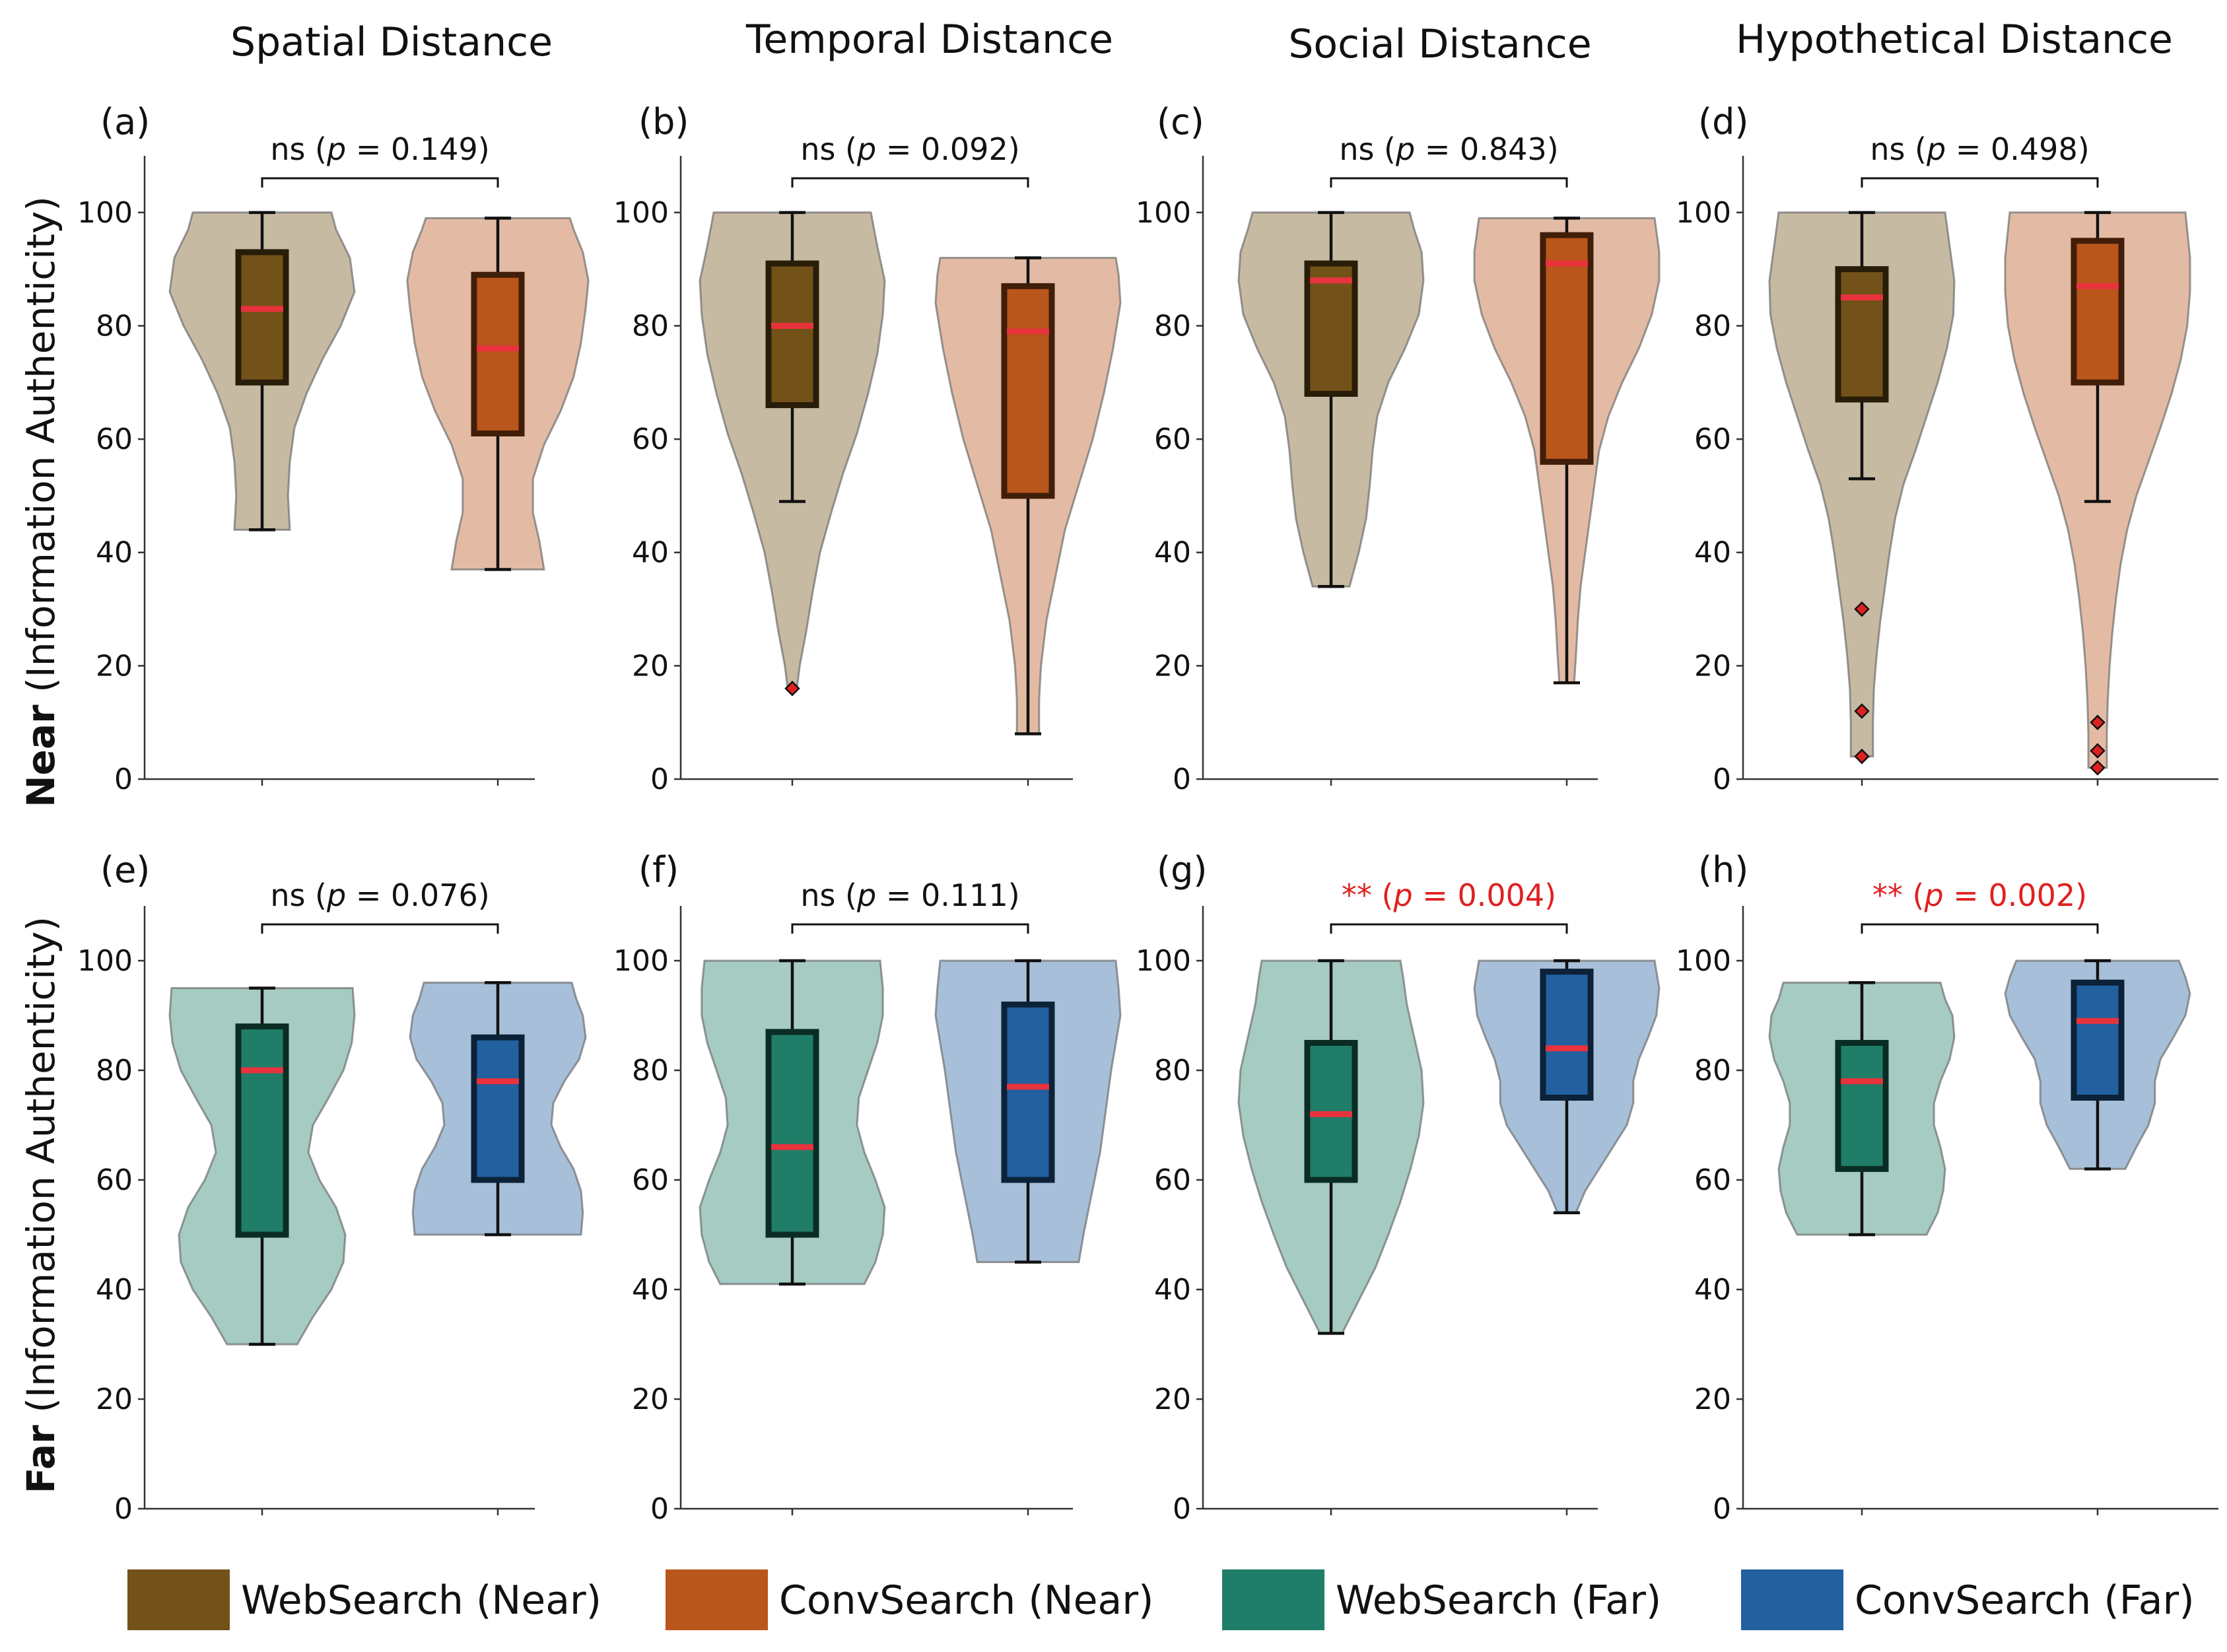 Image resolution: width=2227 pixels, height=1652 pixels. What do you see at coordinates (1713, 1399) in the screenshot?
I see `y-tick-label: 20` at bounding box center [1713, 1399].